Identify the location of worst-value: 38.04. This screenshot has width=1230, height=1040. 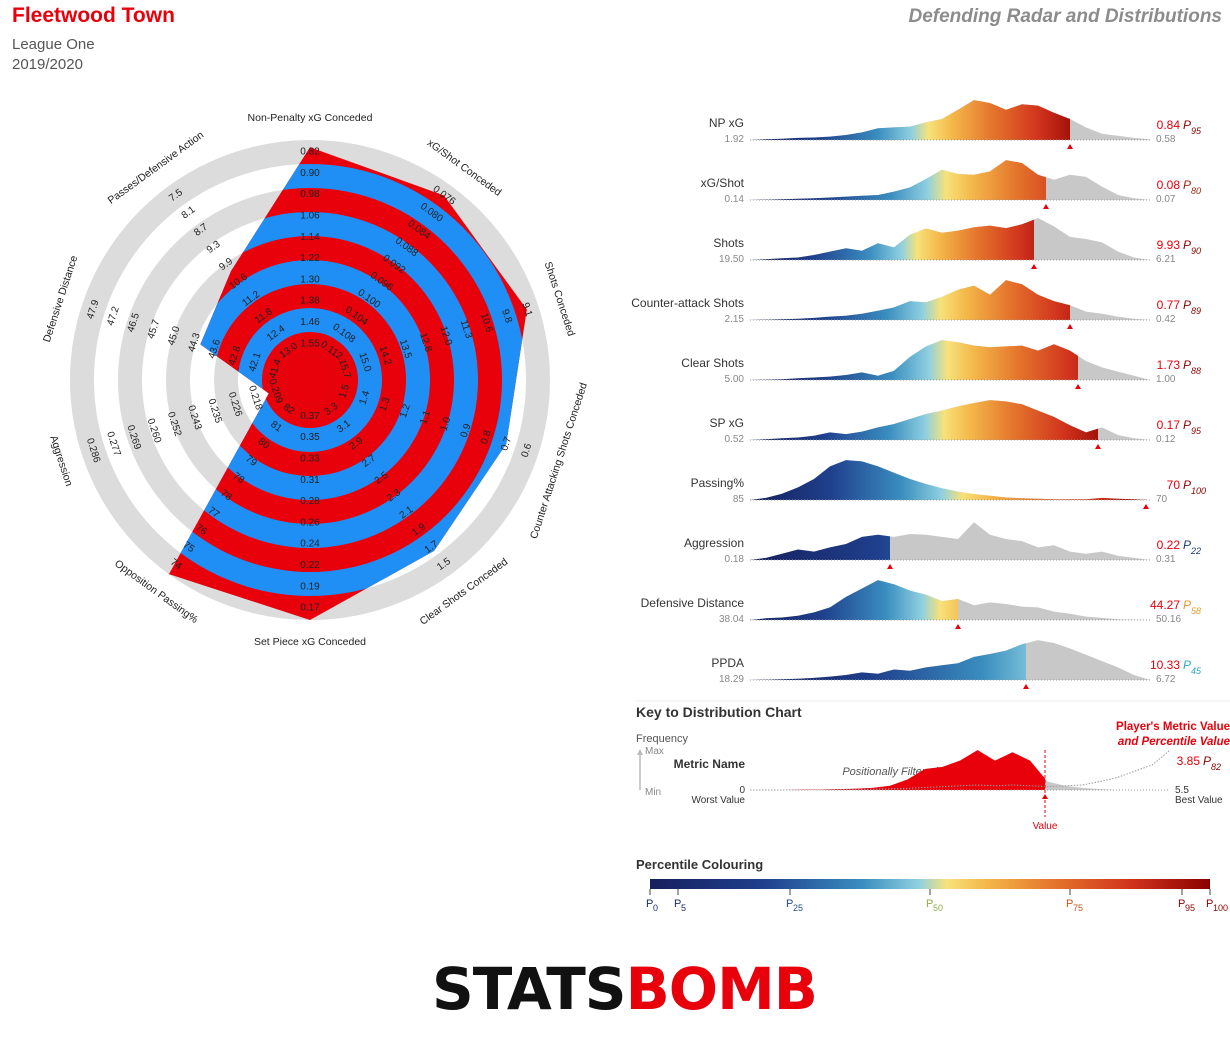
(731, 619).